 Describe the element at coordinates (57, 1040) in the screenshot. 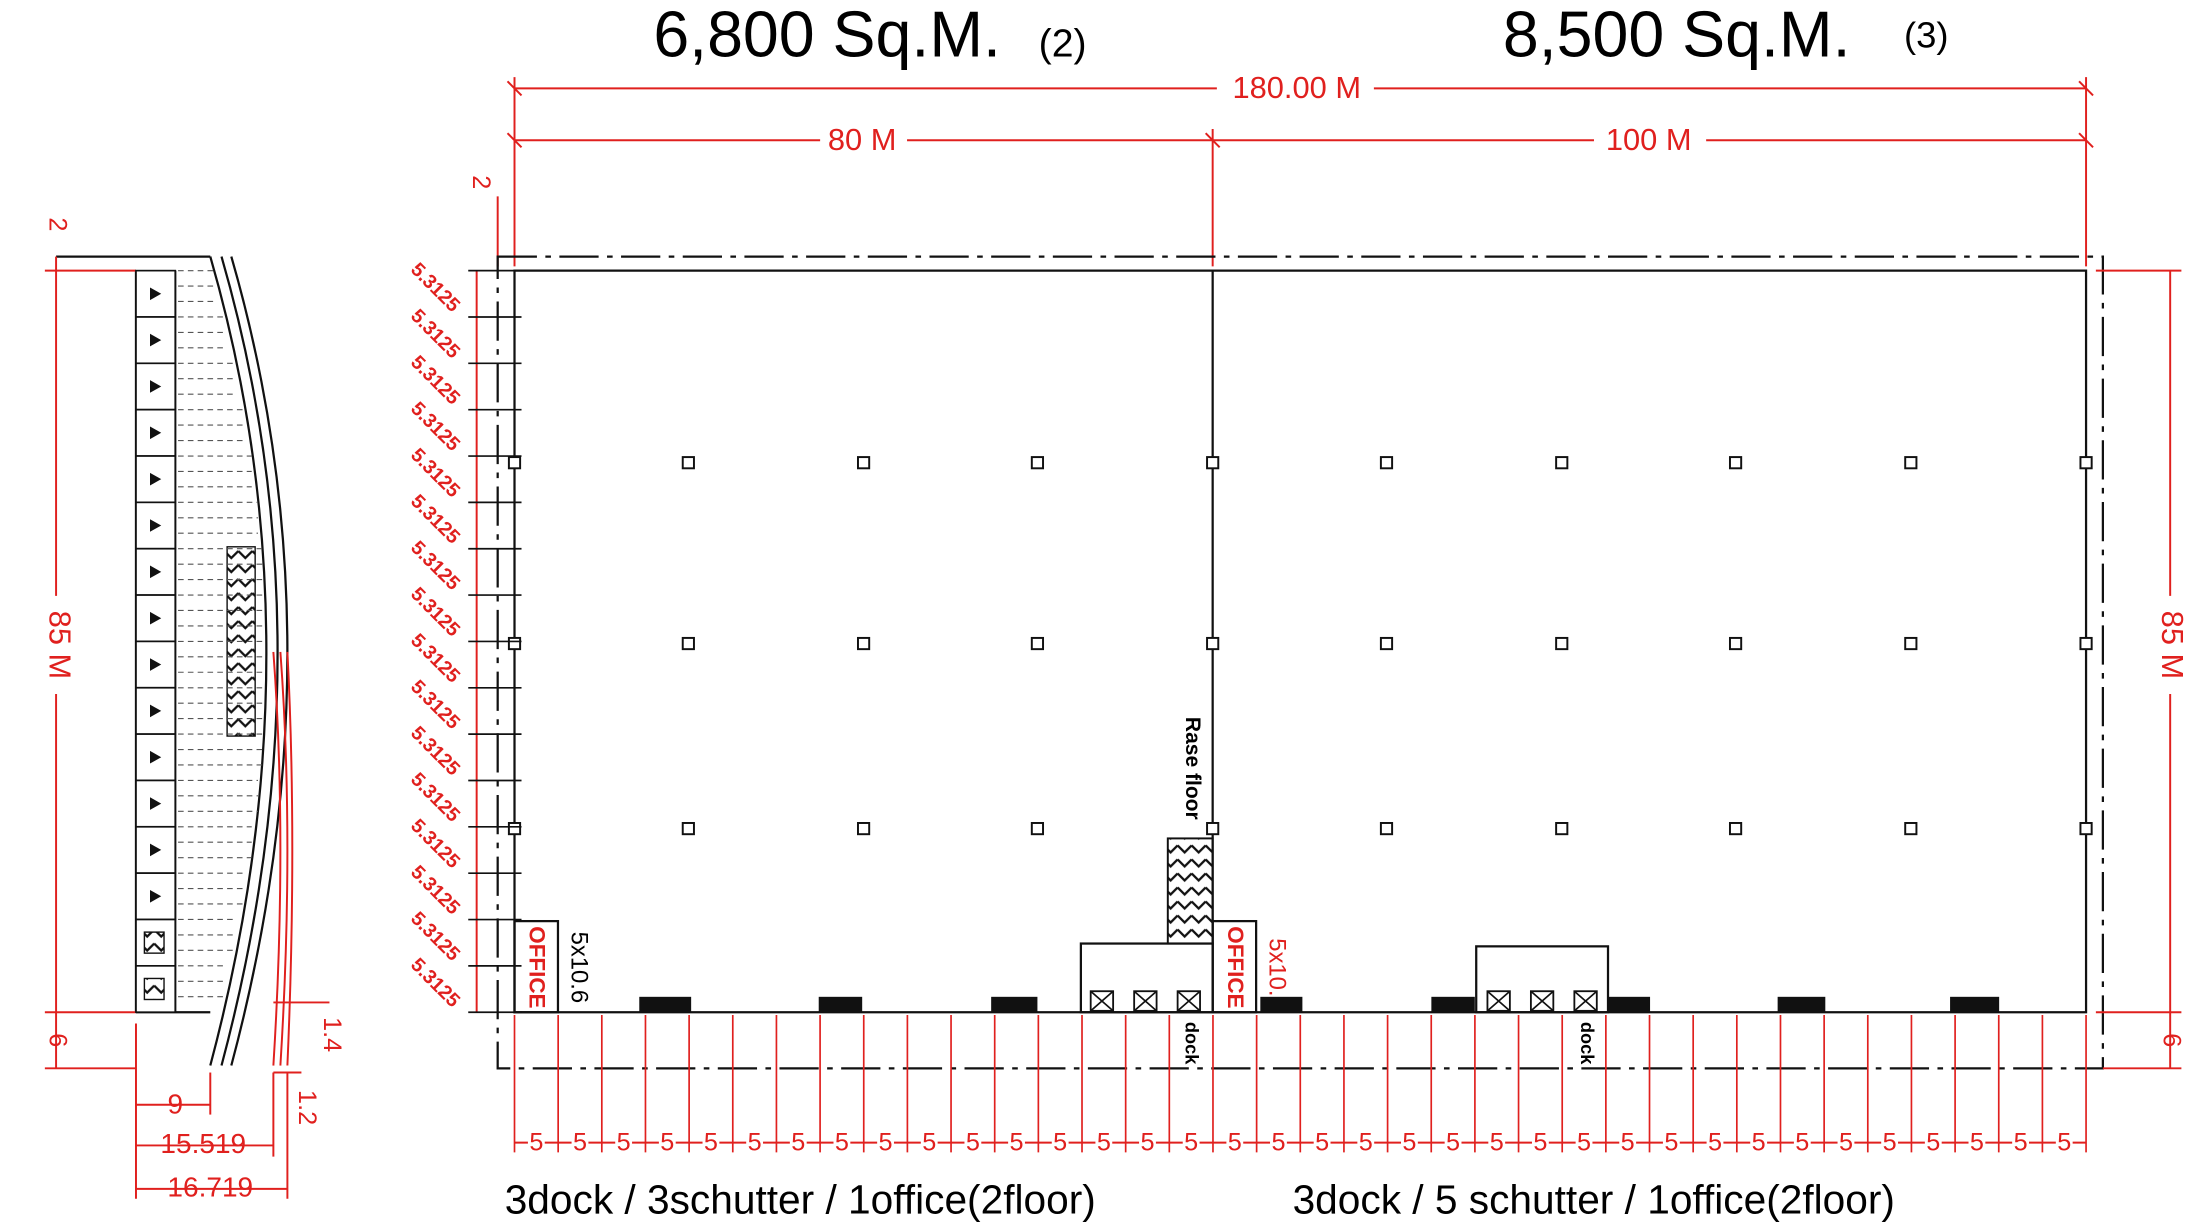

I see `section-dimension: 6` at that location.